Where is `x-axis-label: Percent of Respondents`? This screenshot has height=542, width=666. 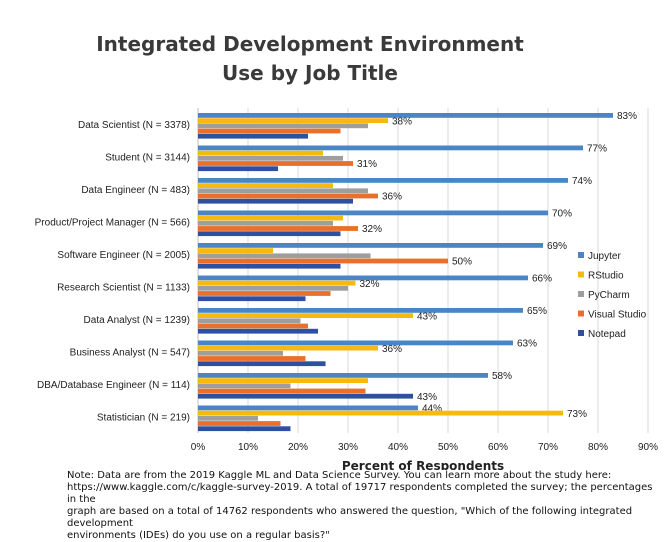
x-axis-label: Percent of Respondents is located at coordinates (423, 464).